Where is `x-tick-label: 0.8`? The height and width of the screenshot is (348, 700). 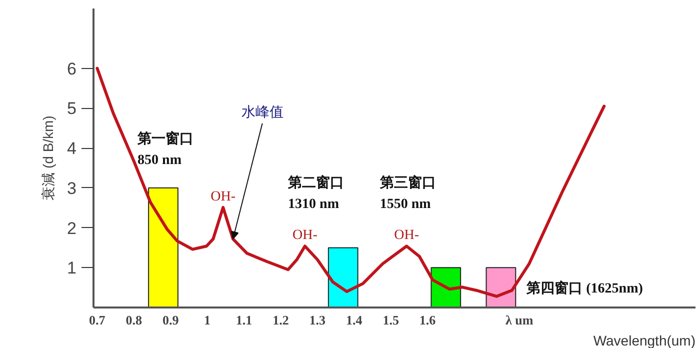 x-tick-label: 0.8 is located at coordinates (134, 320).